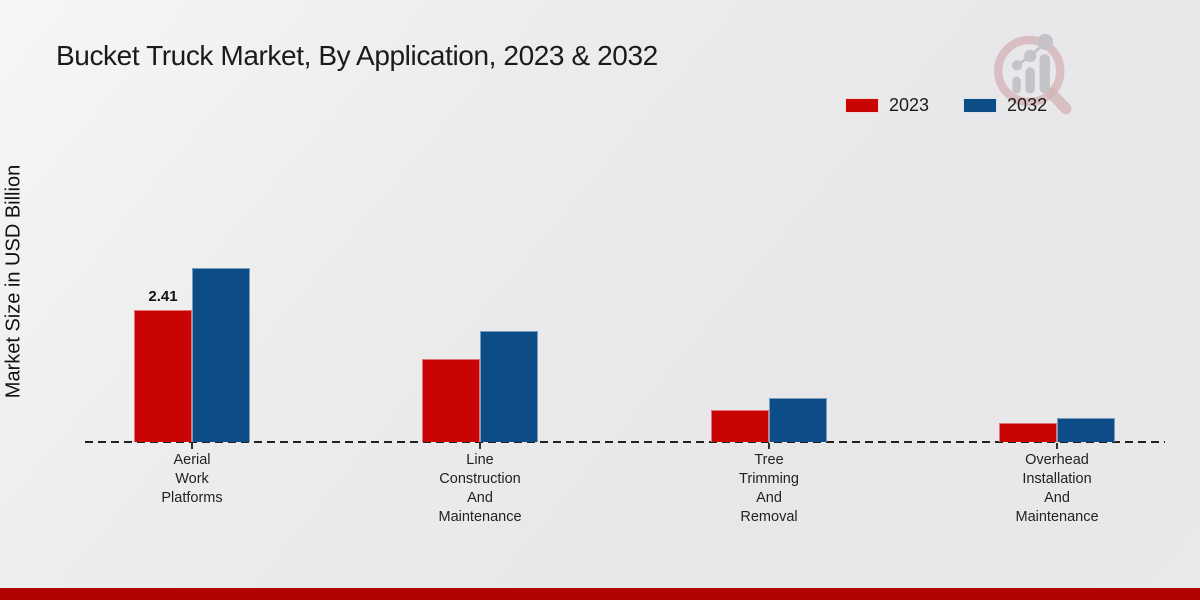 This screenshot has height=600, width=1200. What do you see at coordinates (192, 479) in the screenshot?
I see `category-label-aerial-work-platforms: Aerial Work Platforms` at bounding box center [192, 479].